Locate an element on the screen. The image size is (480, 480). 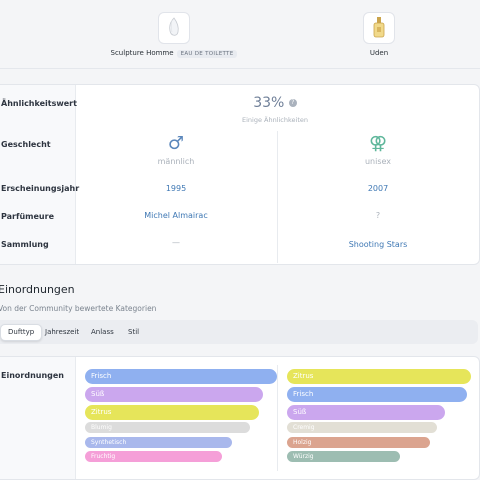
perfumer-left: Michel Almairac is located at coordinates (176, 215).